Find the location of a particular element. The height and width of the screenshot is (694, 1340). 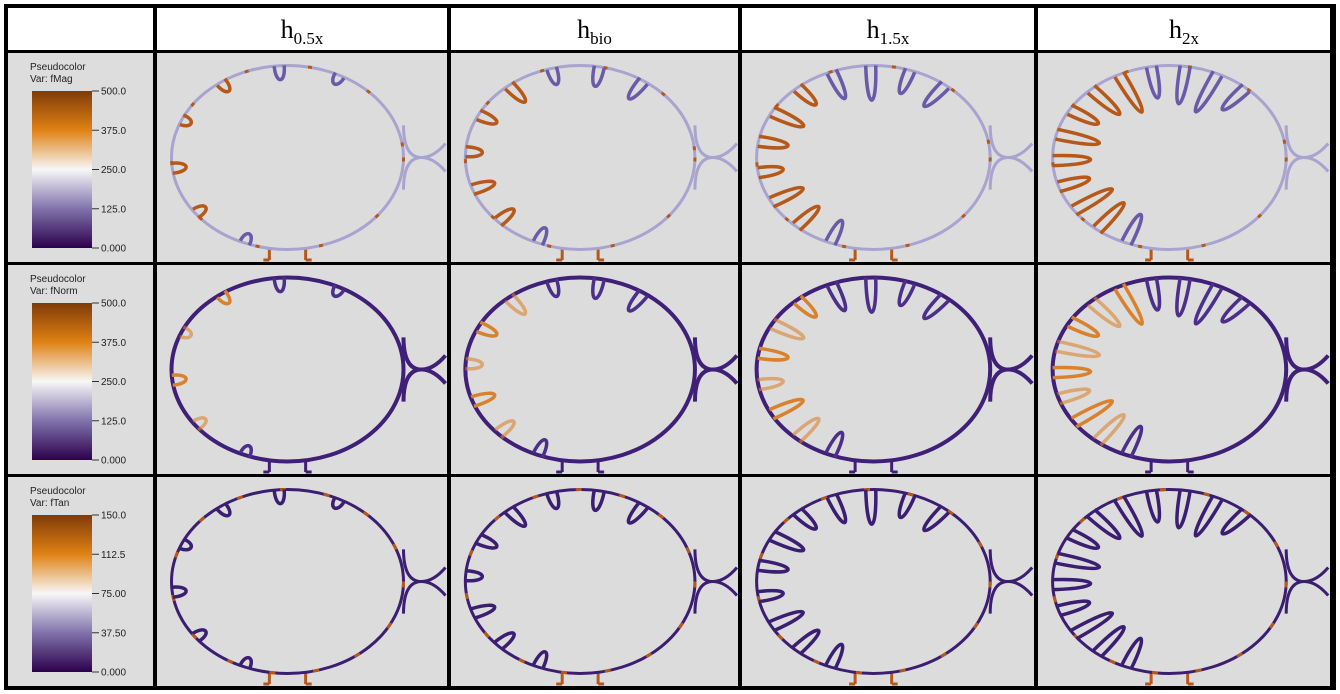

header-sub: 1.5x is located at coordinates (895, 38).